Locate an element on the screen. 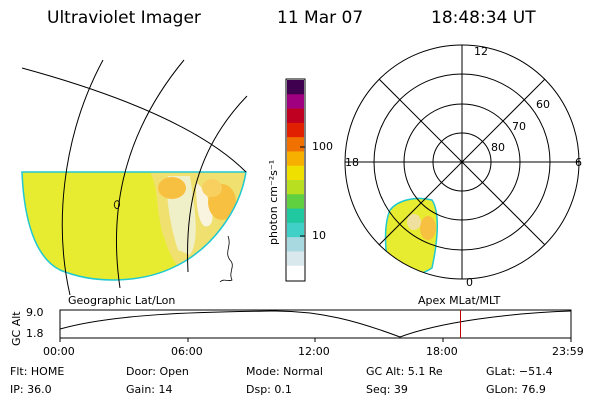 This screenshot has height=400, width=600. app-title: Ultraviolet Imager is located at coordinates (124, 18).